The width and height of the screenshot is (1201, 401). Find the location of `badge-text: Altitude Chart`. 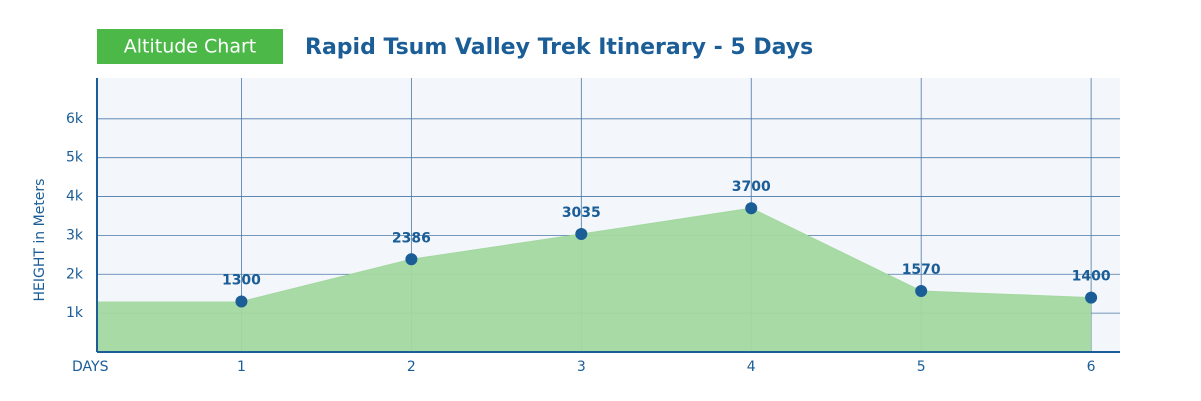

badge-text: Altitude Chart is located at coordinates (190, 47).